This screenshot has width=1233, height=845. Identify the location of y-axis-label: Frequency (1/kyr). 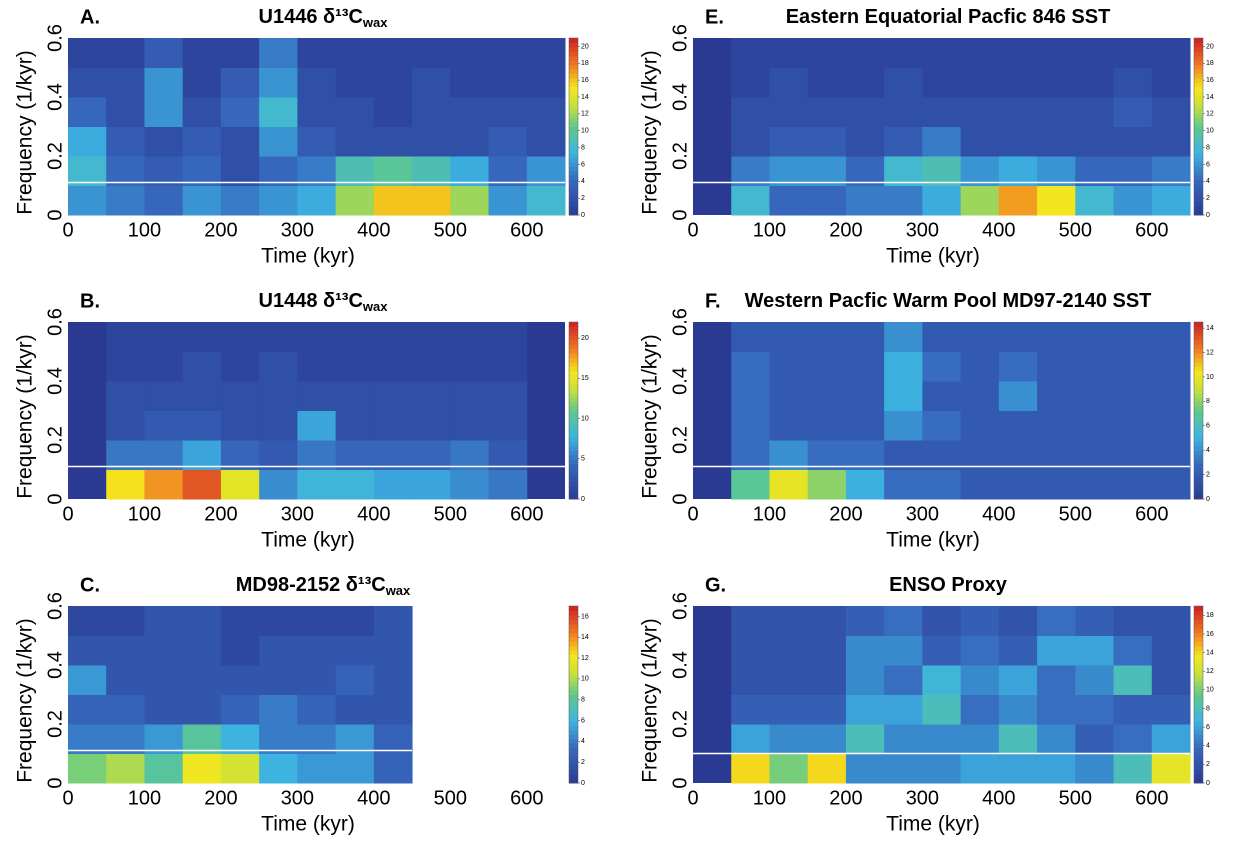
(650, 132).